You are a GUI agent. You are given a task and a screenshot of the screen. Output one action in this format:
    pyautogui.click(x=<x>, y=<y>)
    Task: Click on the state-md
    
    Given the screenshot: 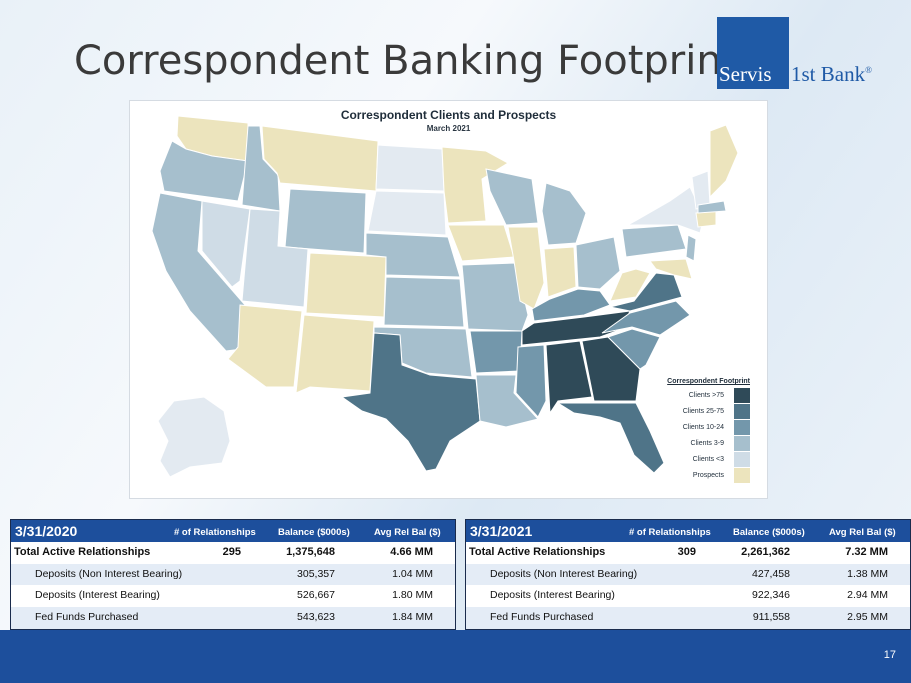 What is the action you would take?
    pyautogui.click(x=671, y=269)
    